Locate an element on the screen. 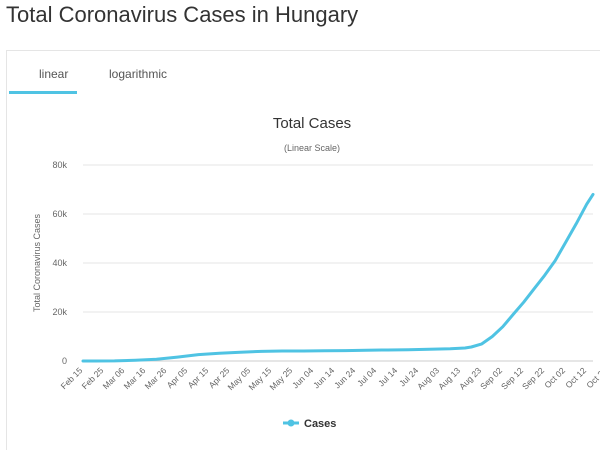  legend-point-marker is located at coordinates (291, 423).